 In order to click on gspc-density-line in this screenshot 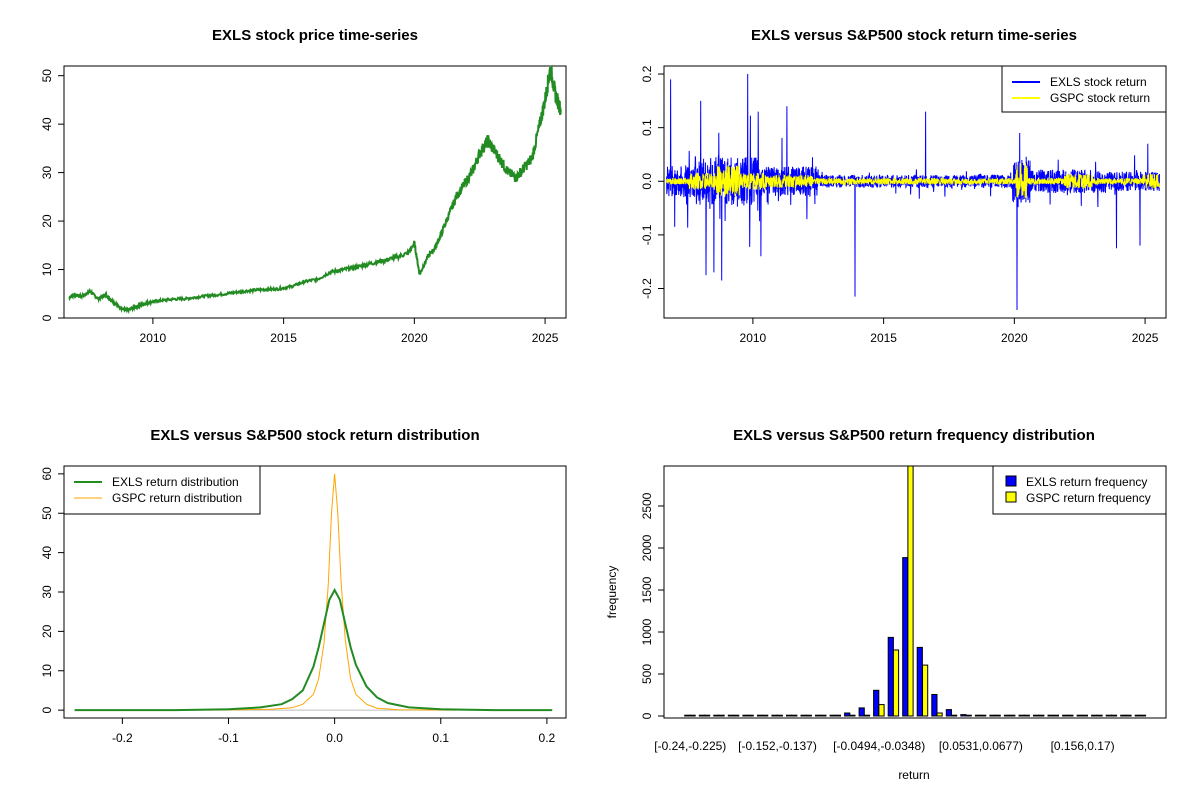, I will do `click(332, 592)`.